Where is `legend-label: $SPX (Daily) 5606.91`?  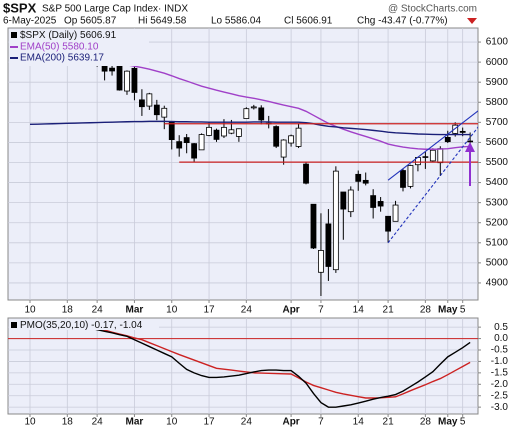
legend-label: $SPX (Daily) 5606.91 is located at coordinates (68, 35).